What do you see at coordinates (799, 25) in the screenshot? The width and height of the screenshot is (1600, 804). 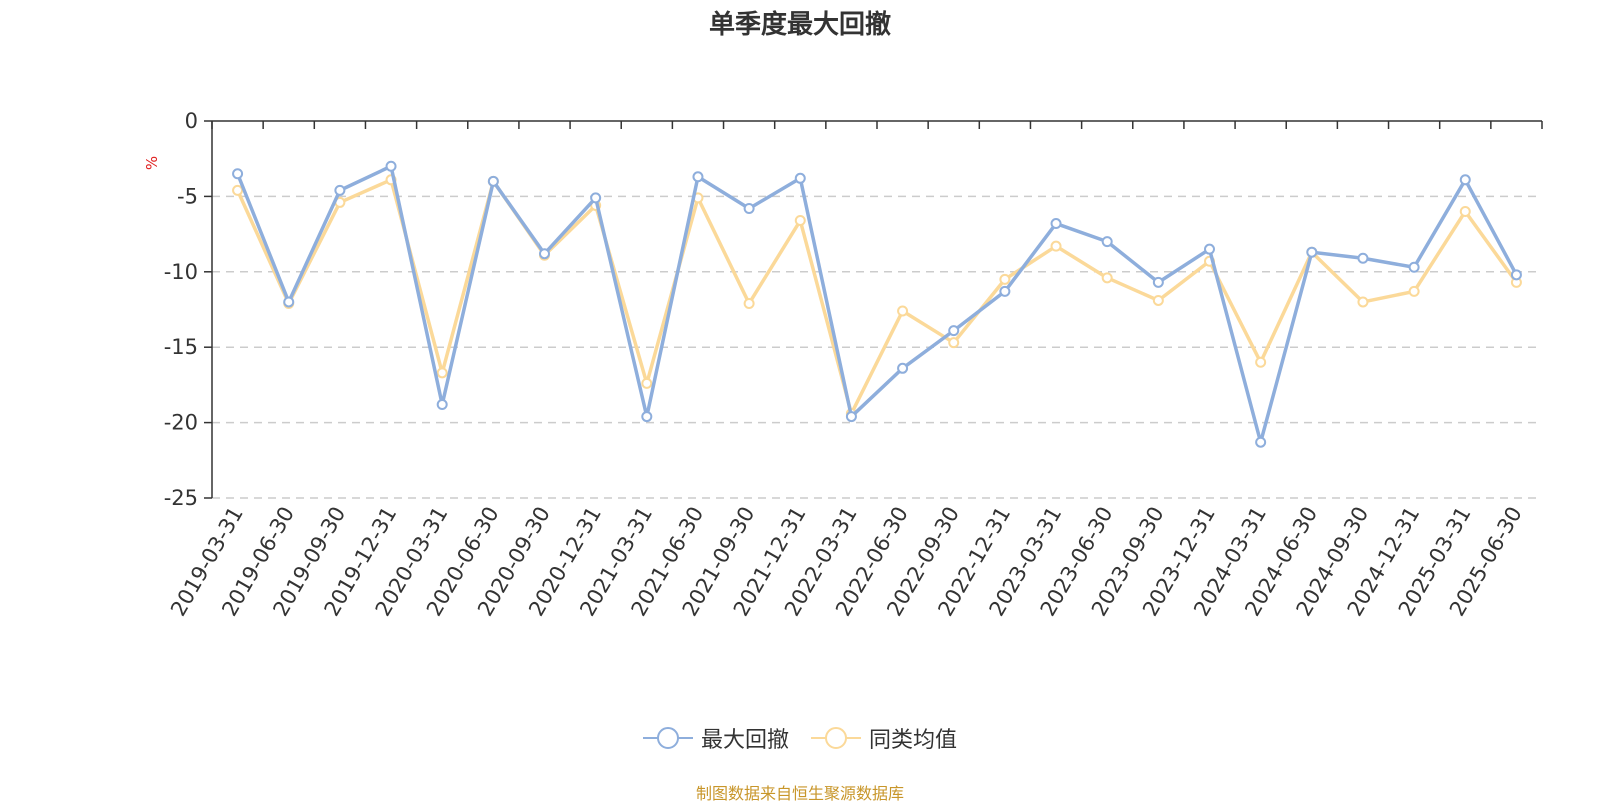 I see `chart-title: 单季度最大回撤` at bounding box center [799, 25].